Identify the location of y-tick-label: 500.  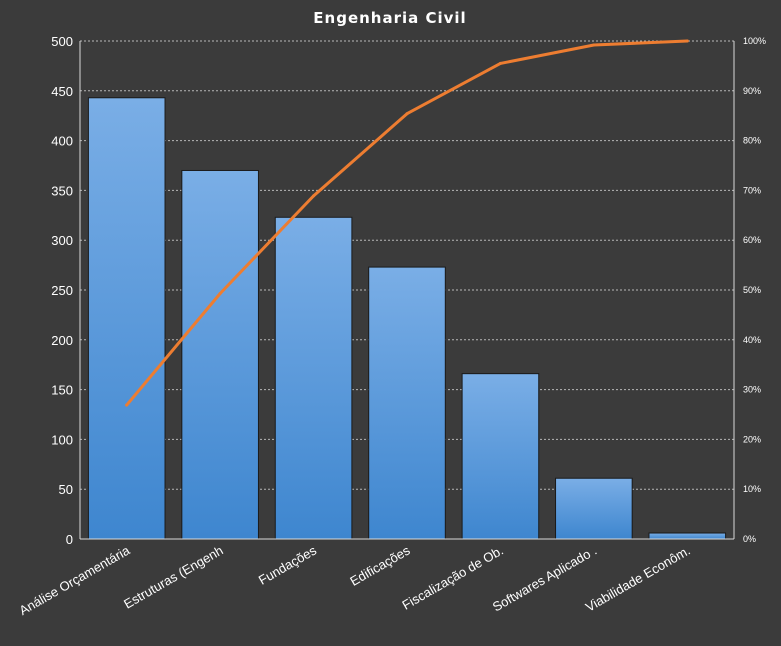
(62, 41).